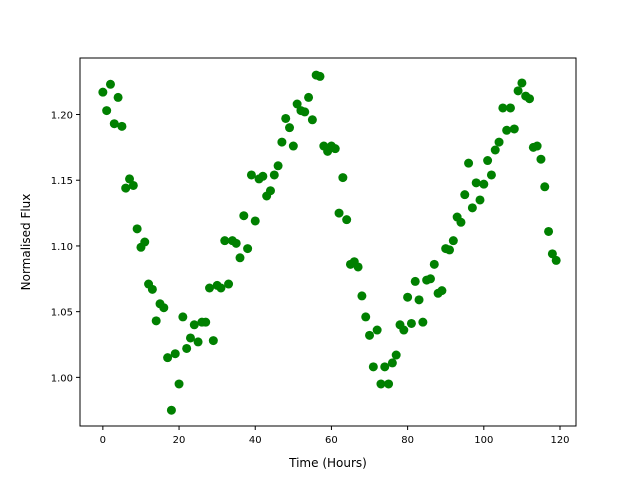 The image size is (640, 480). Describe the element at coordinates (559, 440) in the screenshot. I see `x-tick-label: 120` at that location.